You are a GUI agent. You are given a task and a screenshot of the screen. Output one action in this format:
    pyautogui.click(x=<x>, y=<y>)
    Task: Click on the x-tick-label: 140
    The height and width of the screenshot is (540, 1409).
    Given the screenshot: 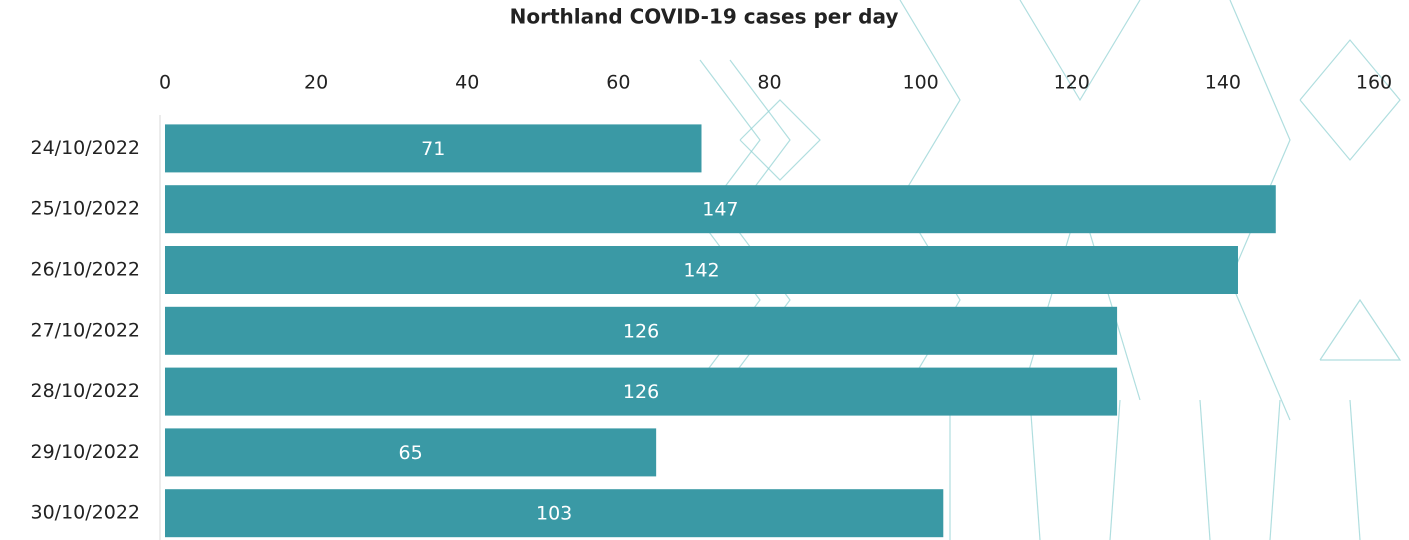 What is the action you would take?
    pyautogui.click(x=1223, y=83)
    